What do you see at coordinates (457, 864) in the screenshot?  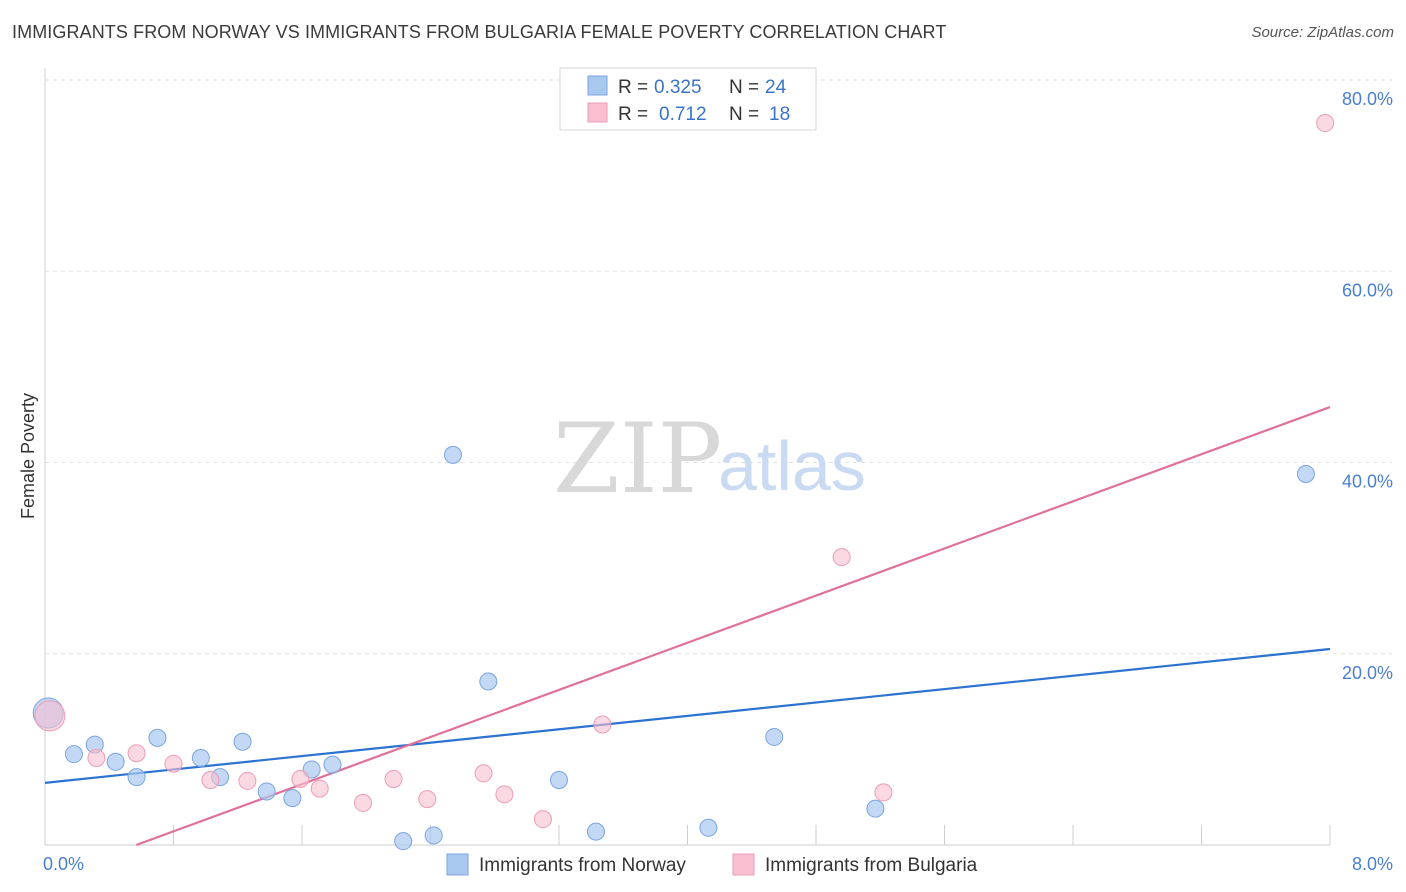 I see `series-swatch-norway` at bounding box center [457, 864].